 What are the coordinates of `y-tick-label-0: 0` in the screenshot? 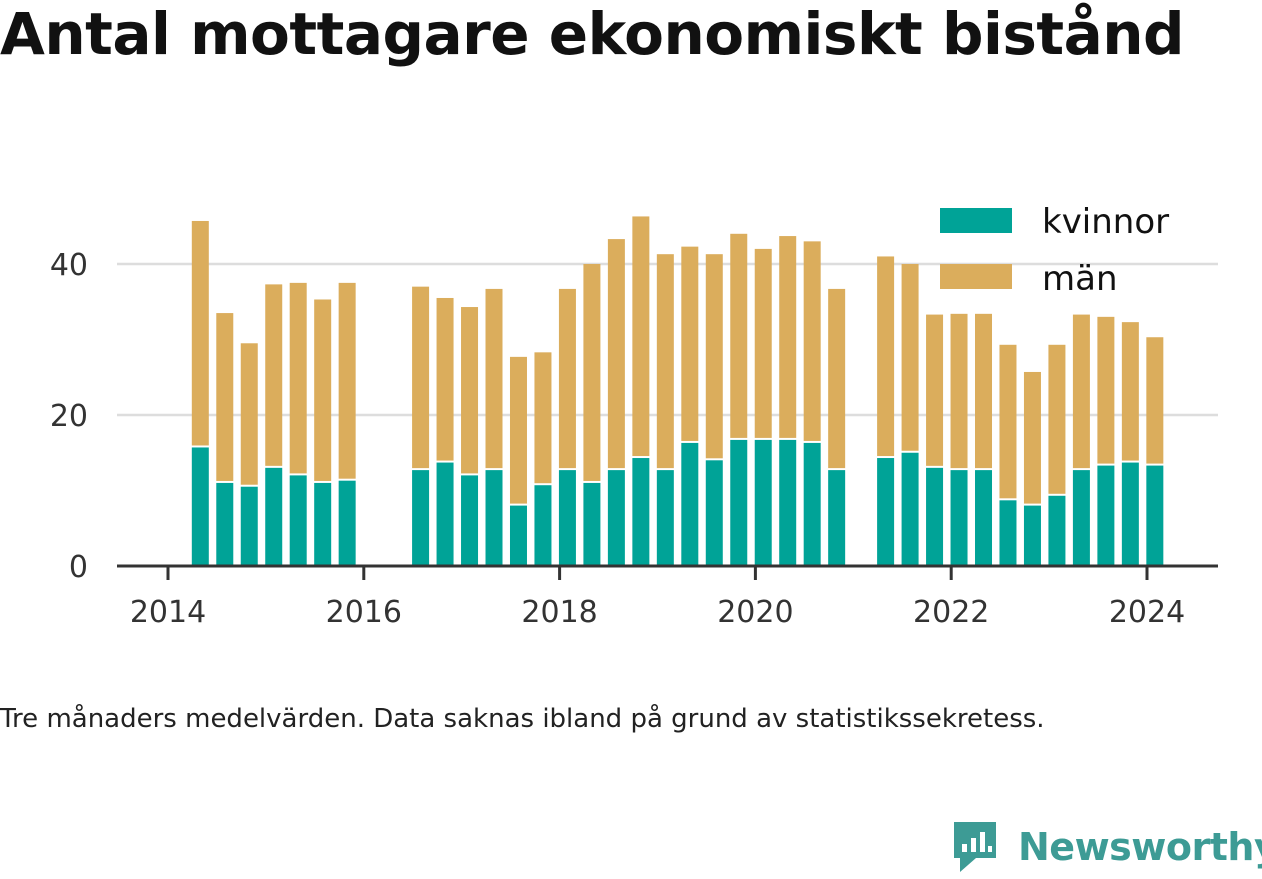 It's located at (78, 567).